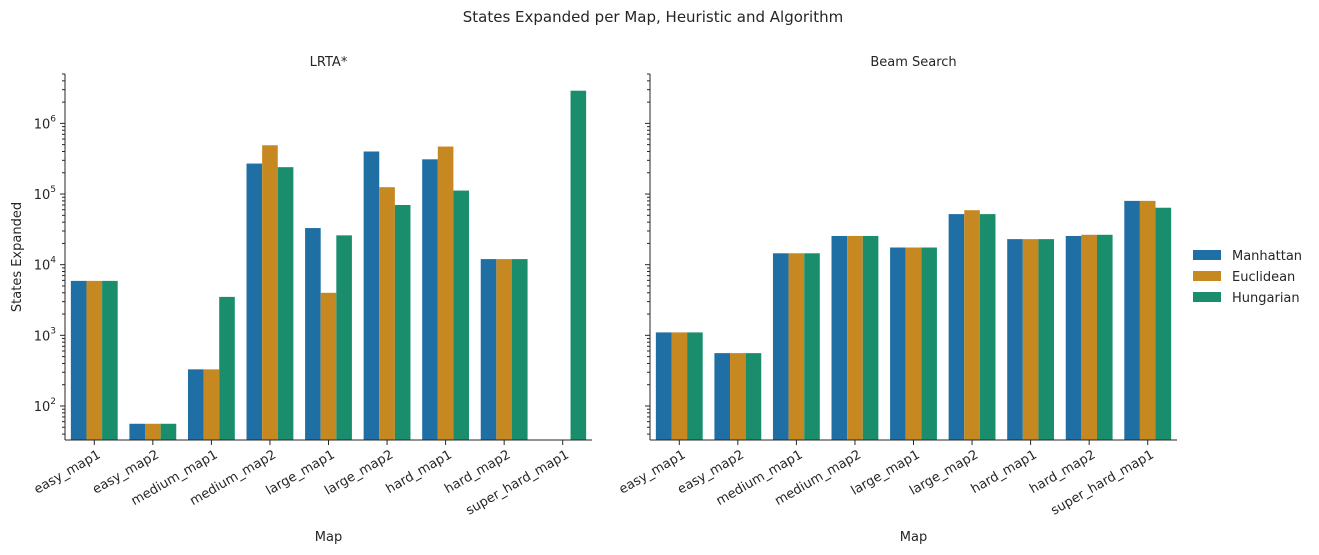 The image size is (1319, 555). I want to click on panel-title: Beam Search, so click(913, 62).